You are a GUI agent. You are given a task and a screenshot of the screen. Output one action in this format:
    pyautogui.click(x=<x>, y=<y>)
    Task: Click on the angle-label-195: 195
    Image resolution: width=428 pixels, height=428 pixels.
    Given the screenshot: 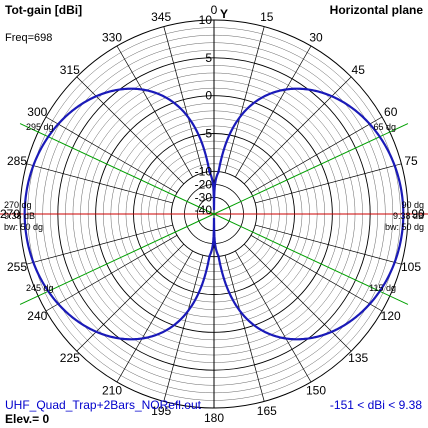 What is the action you would take?
    pyautogui.click(x=161, y=411)
    